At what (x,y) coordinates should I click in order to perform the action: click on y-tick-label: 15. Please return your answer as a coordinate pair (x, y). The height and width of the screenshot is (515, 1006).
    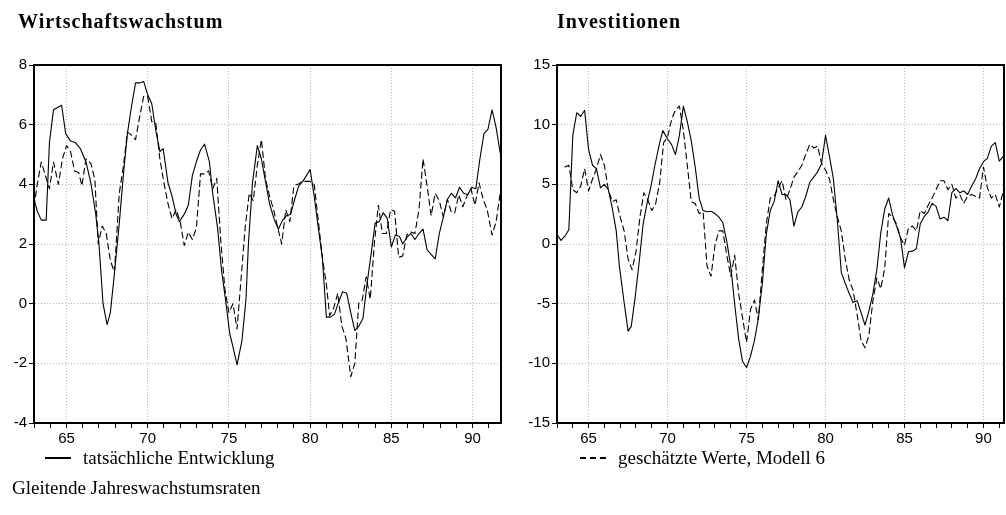
    Looking at the image, I should click on (541, 64).